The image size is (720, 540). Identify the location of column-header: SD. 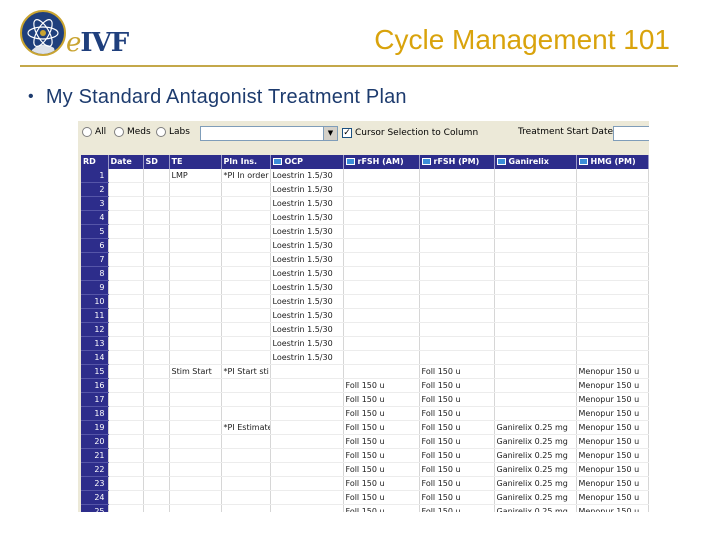
(156, 162).